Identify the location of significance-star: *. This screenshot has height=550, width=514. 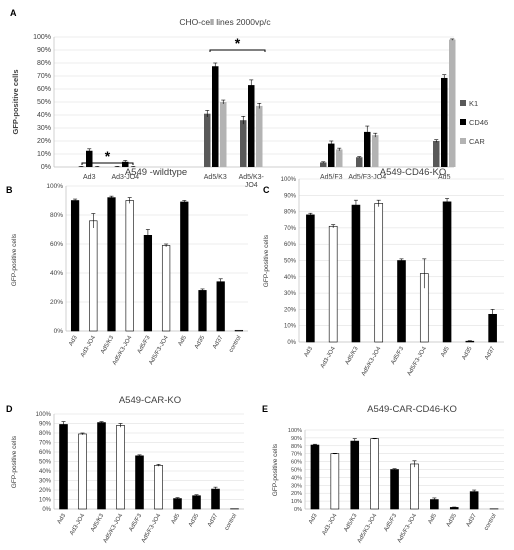
(238, 43).